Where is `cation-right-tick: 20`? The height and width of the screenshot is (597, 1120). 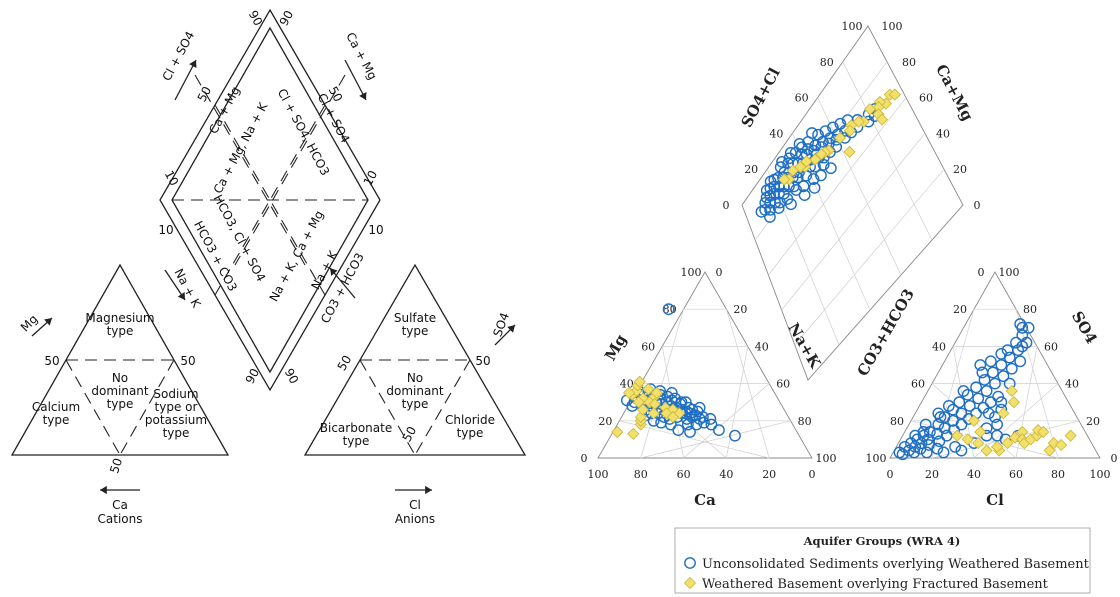 cation-right-tick: 20 is located at coordinates (740, 309).